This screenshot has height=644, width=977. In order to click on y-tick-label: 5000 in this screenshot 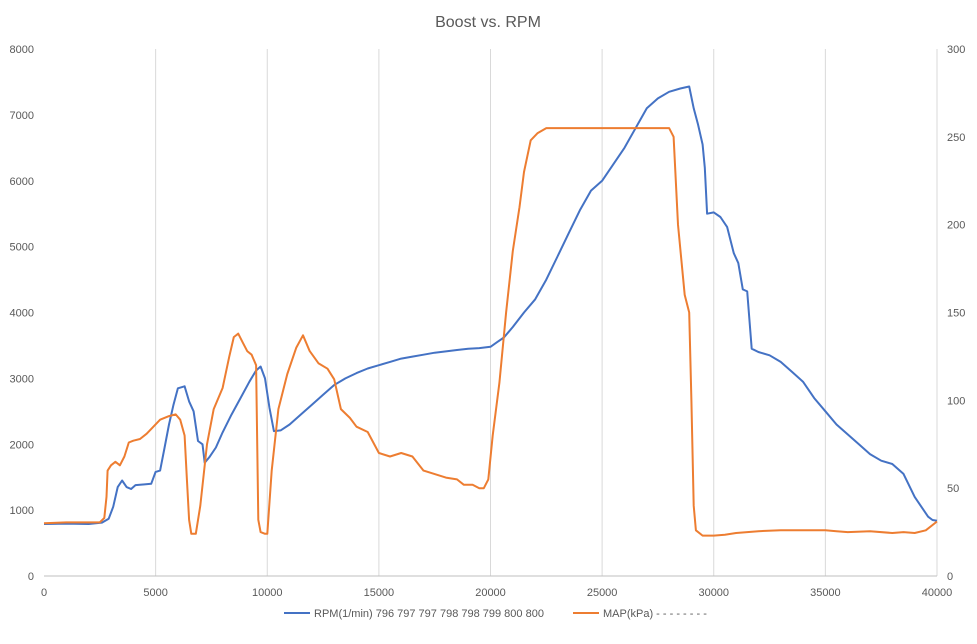, I will do `click(22, 248)`.